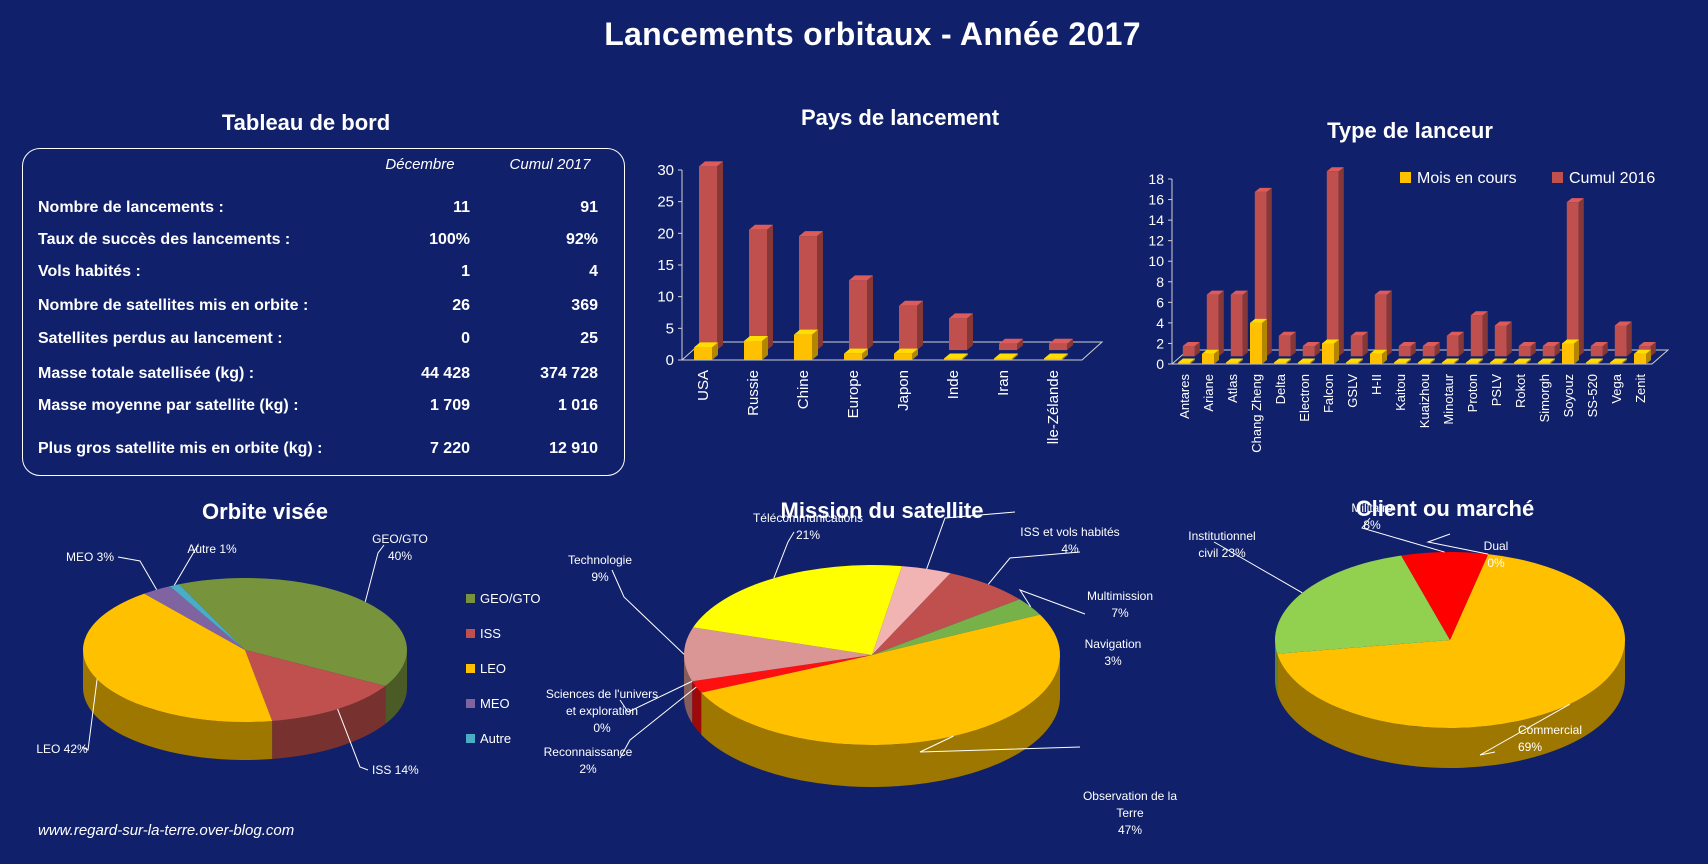 The width and height of the screenshot is (1708, 864). What do you see at coordinates (329, 722) in the screenshot?
I see `pie-slice-side` at bounding box center [329, 722].